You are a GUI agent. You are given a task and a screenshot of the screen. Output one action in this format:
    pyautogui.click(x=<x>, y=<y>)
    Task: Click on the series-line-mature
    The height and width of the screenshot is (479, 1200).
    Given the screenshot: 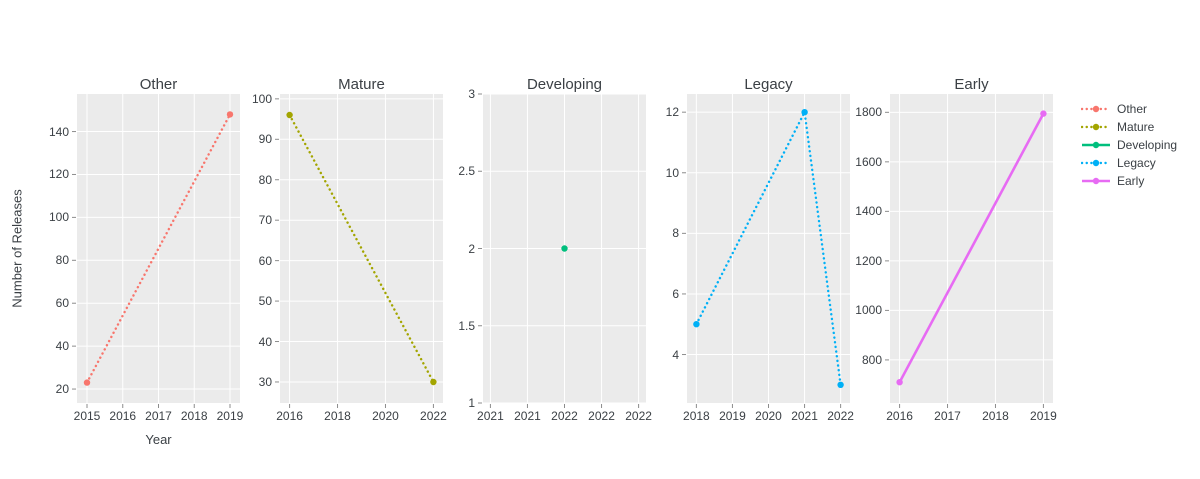 What is the action you would take?
    pyautogui.click(x=361, y=248)
    